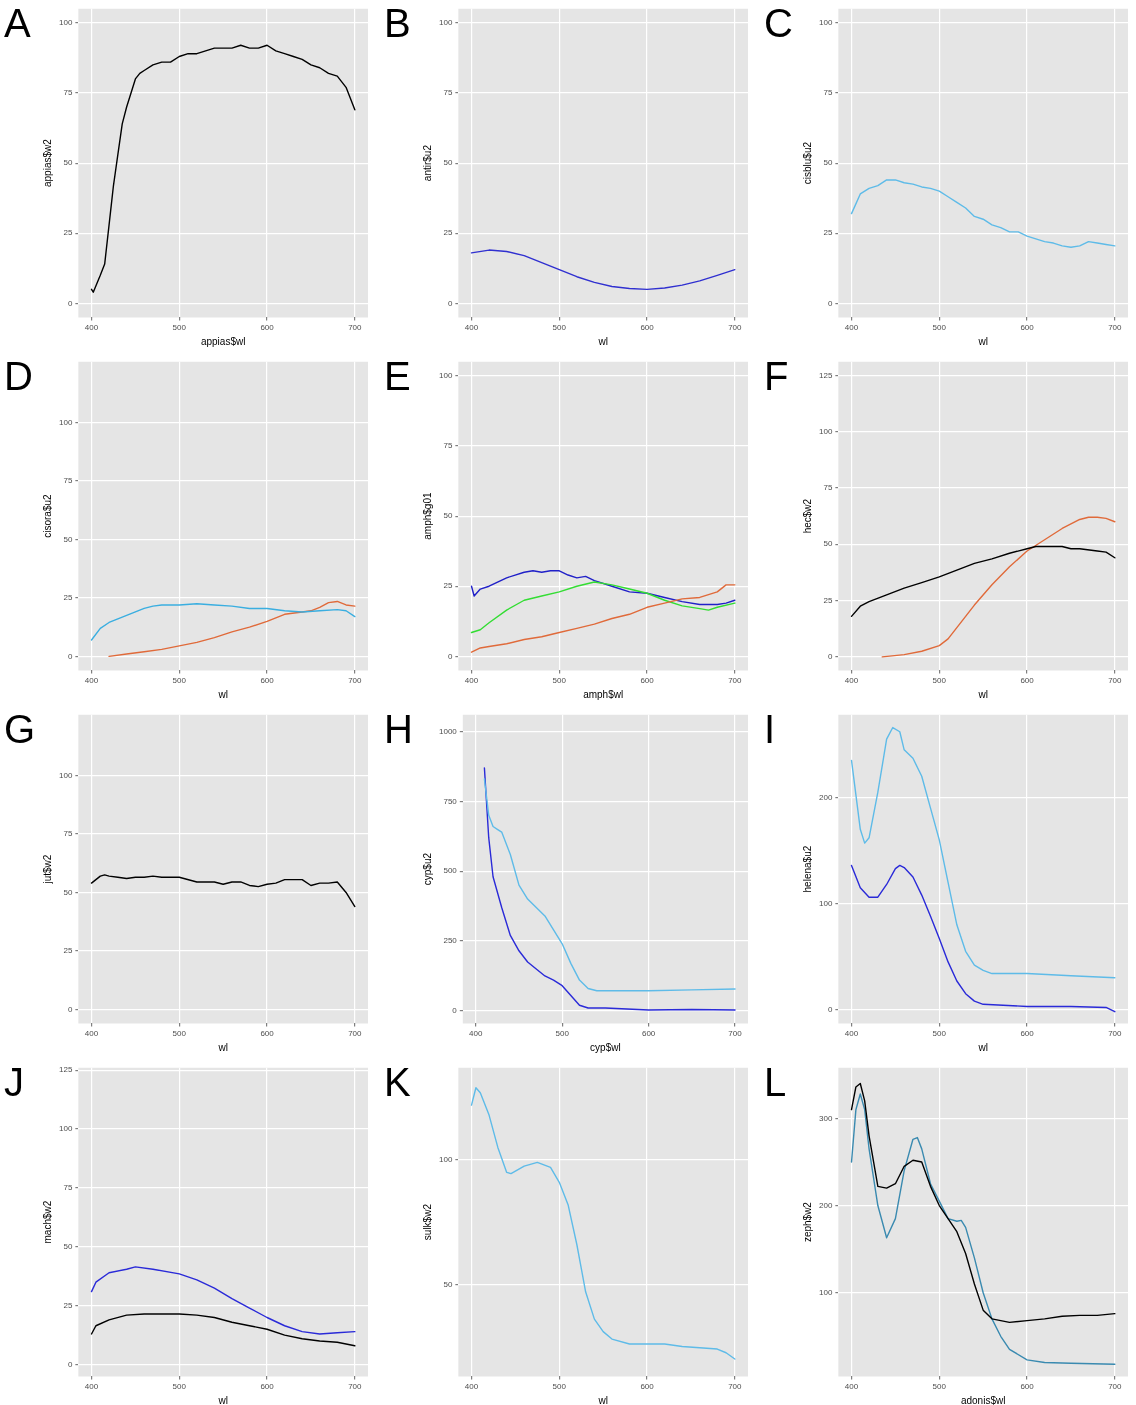 The width and height of the screenshot is (1136, 1405). I want to click on text: B, so click(397, 23).